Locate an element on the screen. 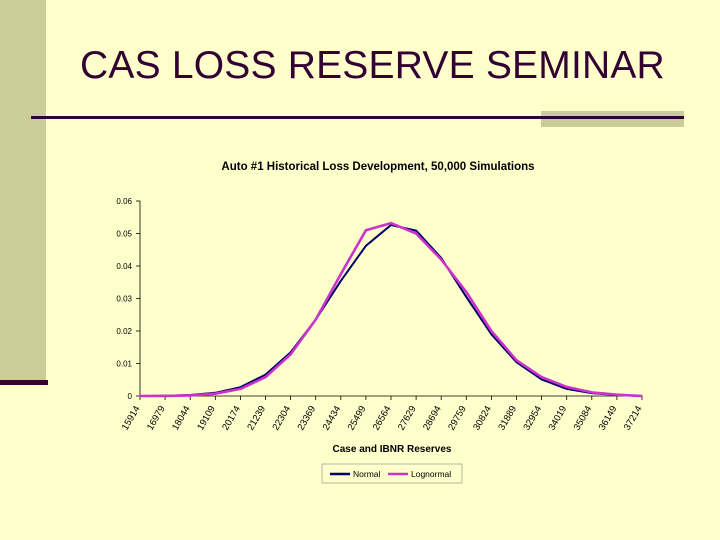 This screenshot has height=540, width=720. y-tick-label: 0.02 is located at coordinates (124, 331).